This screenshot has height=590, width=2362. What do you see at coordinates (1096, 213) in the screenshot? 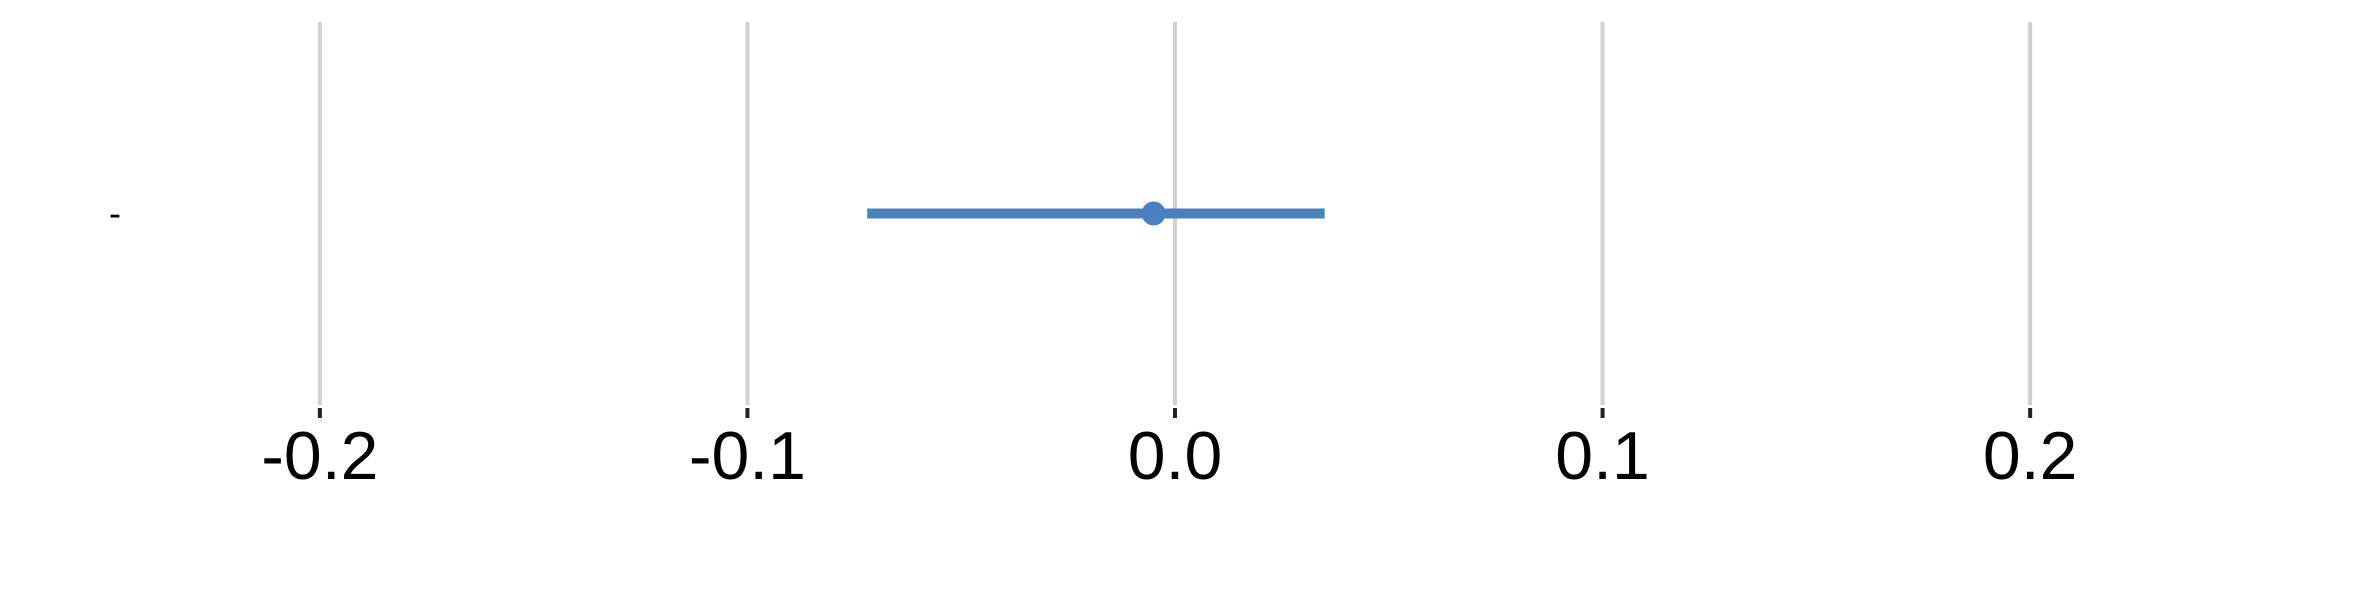
I see `data-marks` at bounding box center [1096, 213].